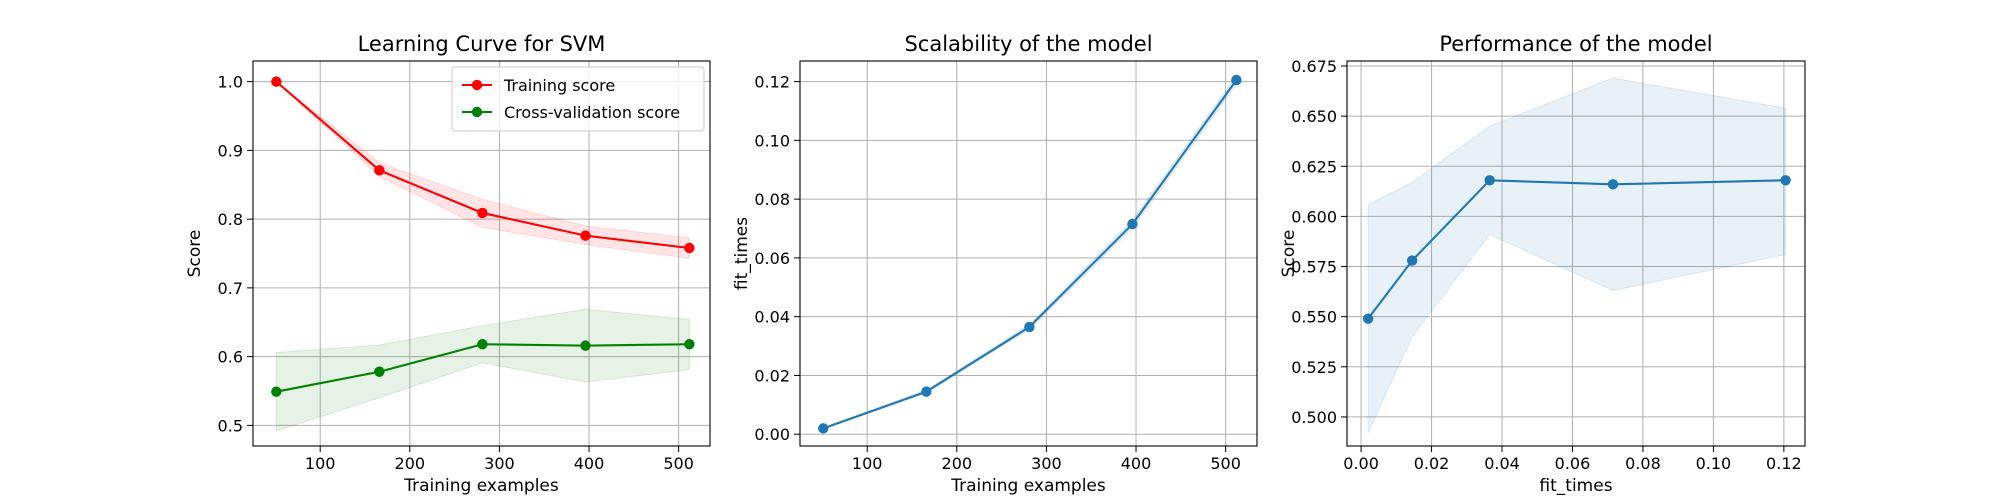 This screenshot has height=500, width=2000. Describe the element at coordinates (742, 253) in the screenshot. I see `y-axis-label: fit_times` at that location.